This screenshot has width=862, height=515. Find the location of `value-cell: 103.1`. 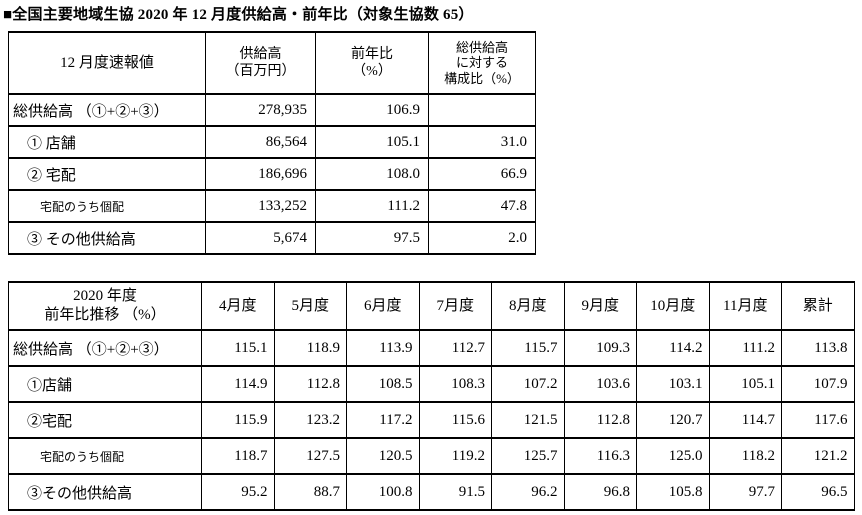

value-cell: 103.1 is located at coordinates (673, 384).